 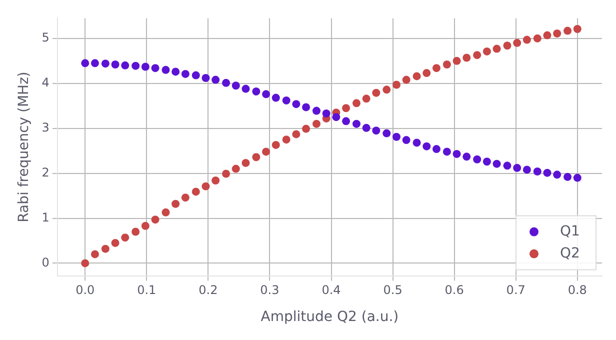 What do you see at coordinates (46, 217) in the screenshot?
I see `y-tick-label: 1` at bounding box center [46, 217].